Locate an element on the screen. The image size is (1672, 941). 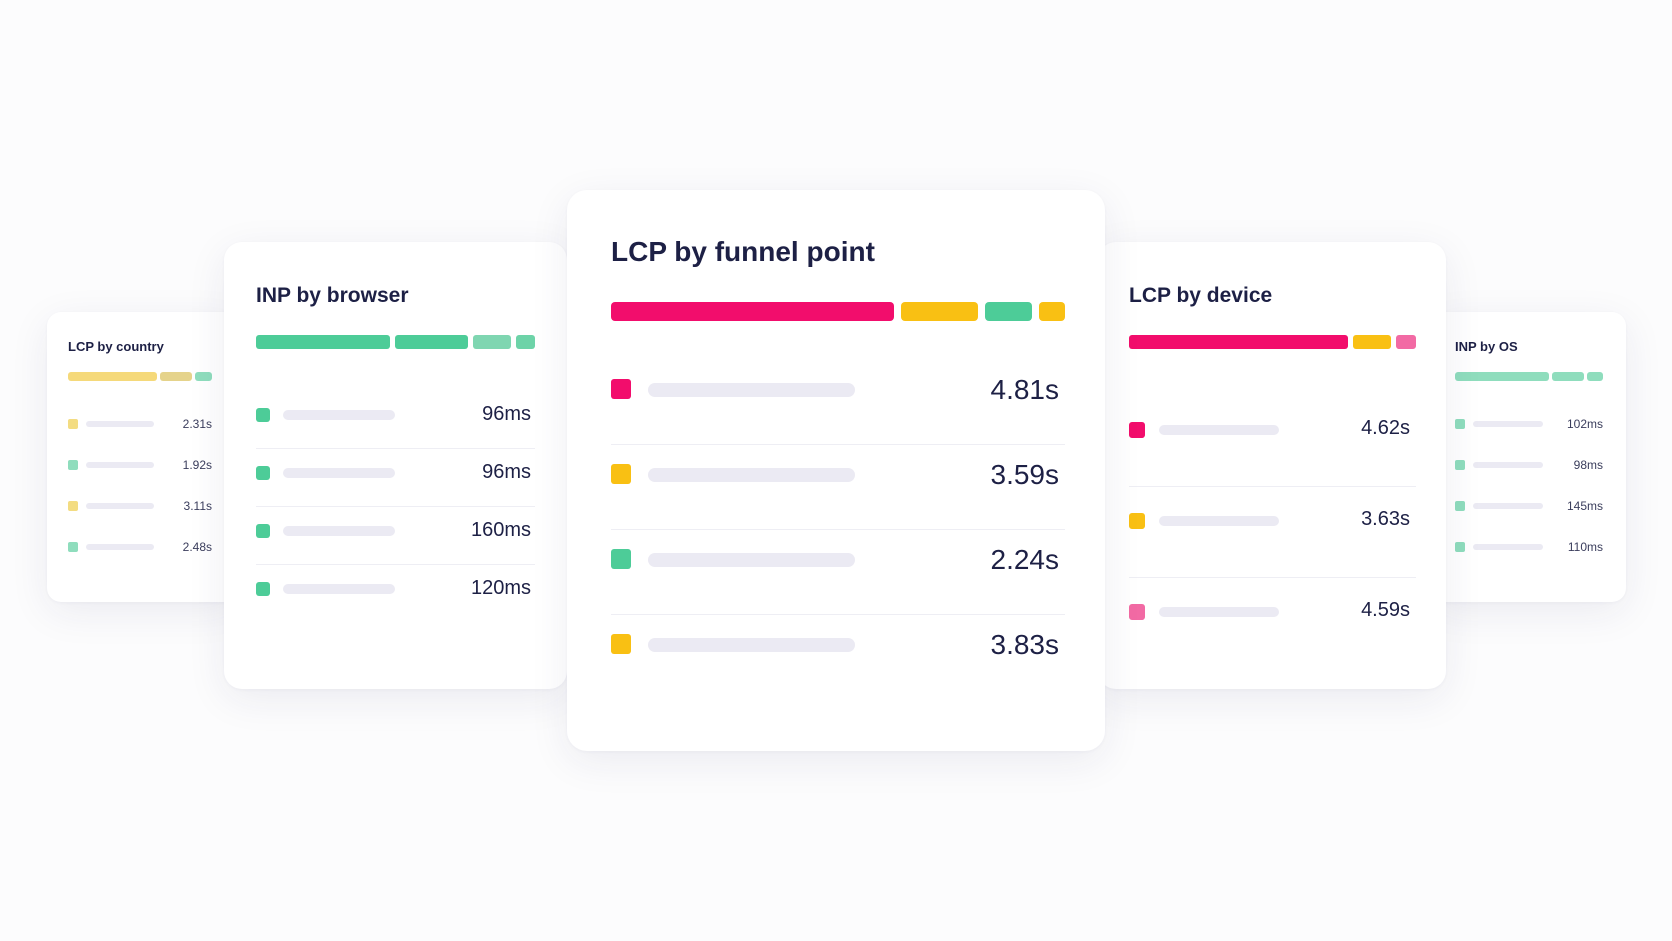
metric-value: 98ms is located at coordinates (1588, 465).